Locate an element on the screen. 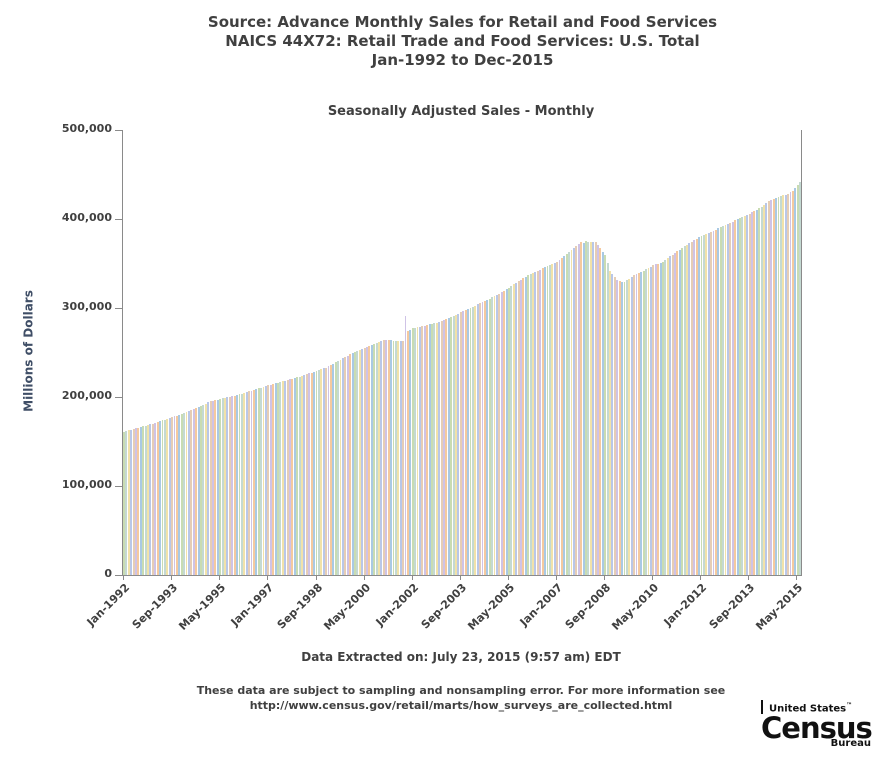 The image size is (885, 761). logo-country-text: United States™ is located at coordinates (816, 707).